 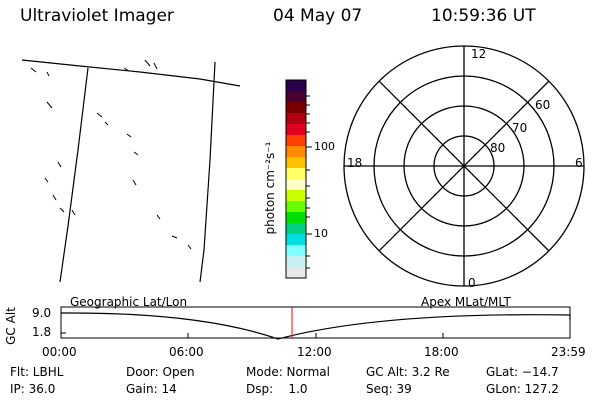 I want to click on orbit-x-tick-1: 06:00, so click(x=186, y=352).